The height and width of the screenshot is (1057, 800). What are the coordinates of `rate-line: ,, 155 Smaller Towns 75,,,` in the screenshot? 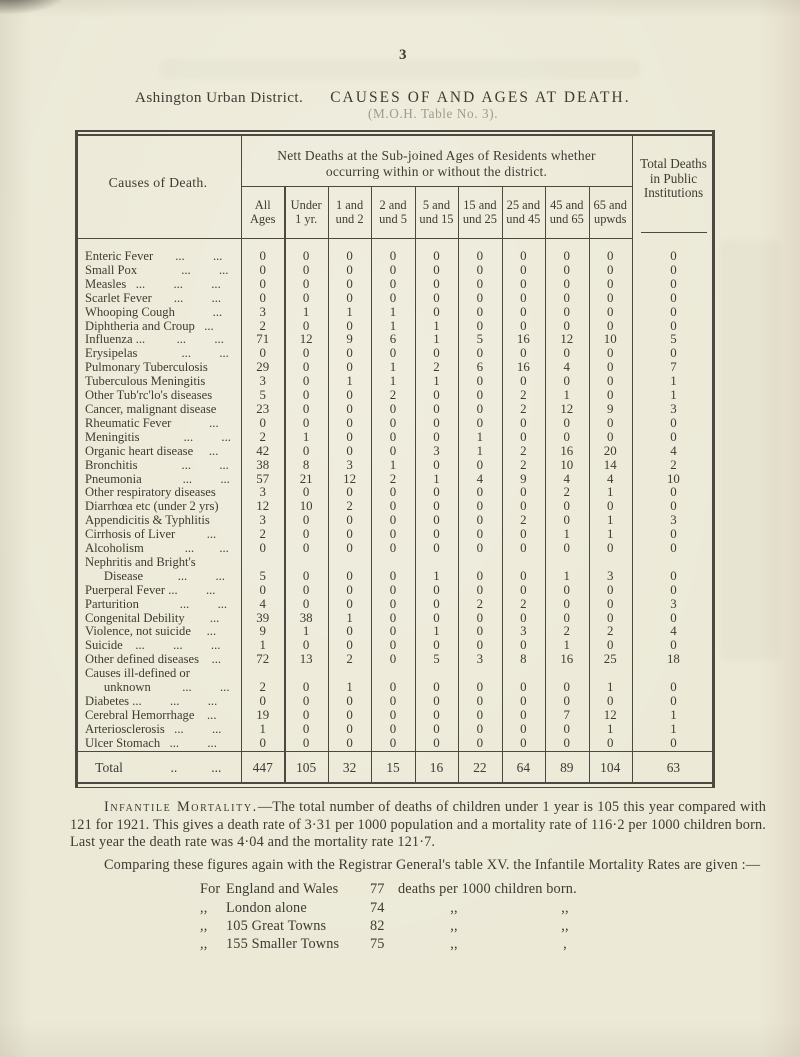 It's located at (483, 944).